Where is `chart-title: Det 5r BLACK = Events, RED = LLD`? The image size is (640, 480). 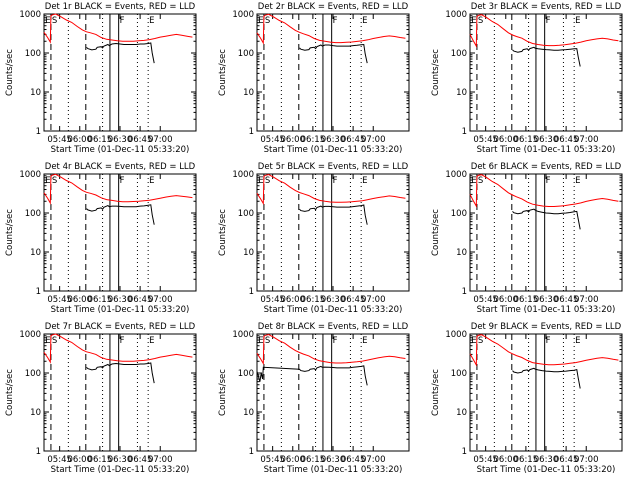
chart-title: Det 5r BLACK = Events, RED = LLD is located at coordinates (333, 167).